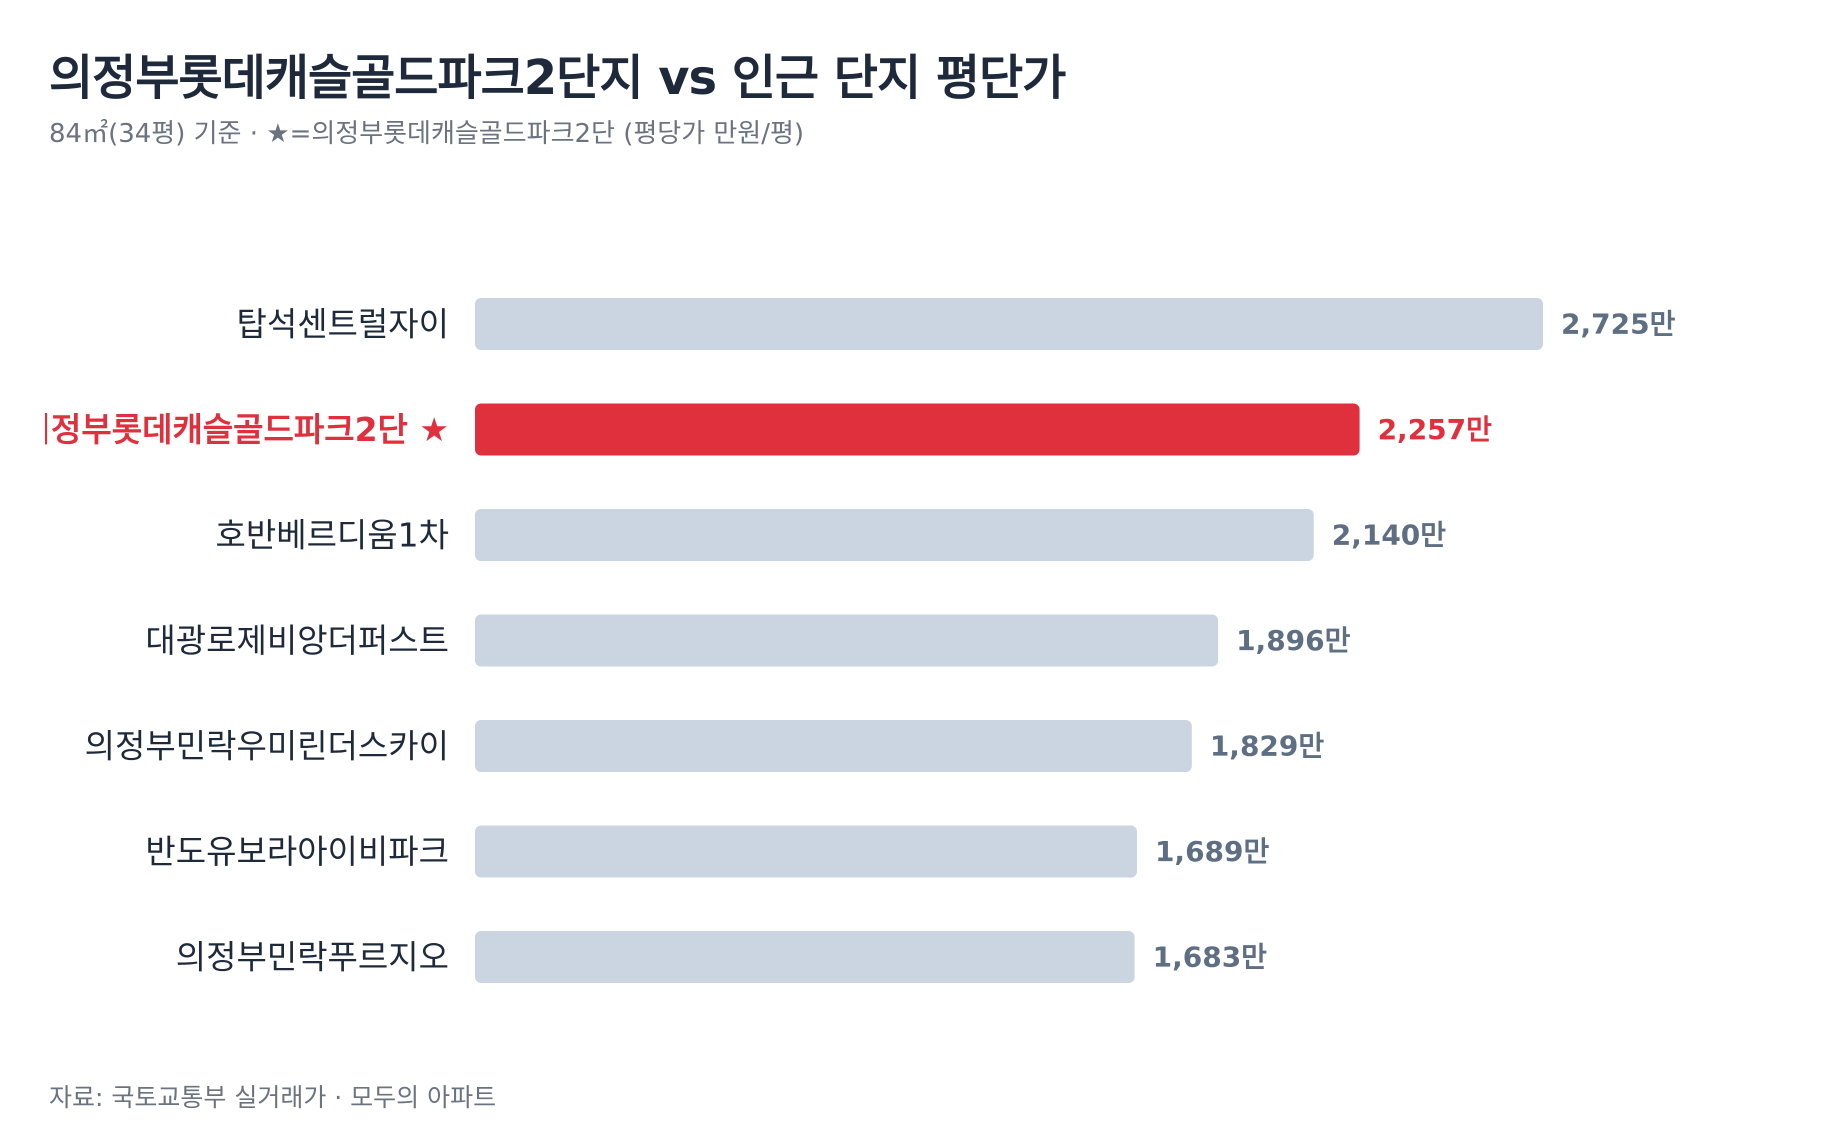  What do you see at coordinates (1618, 324) in the screenshot?
I see `value-label: 2,725만` at bounding box center [1618, 324].